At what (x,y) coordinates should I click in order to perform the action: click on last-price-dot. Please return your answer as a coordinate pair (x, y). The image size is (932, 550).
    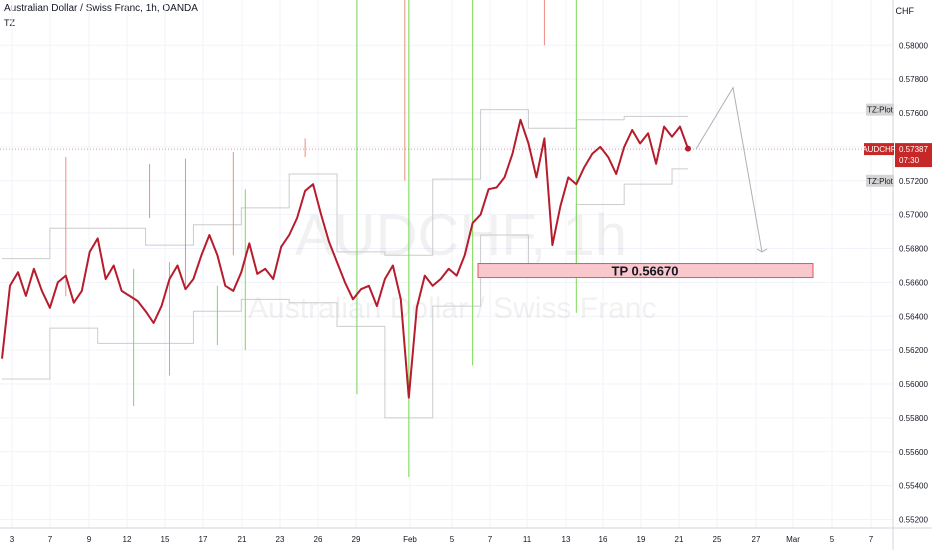
    Looking at the image, I should click on (688, 148).